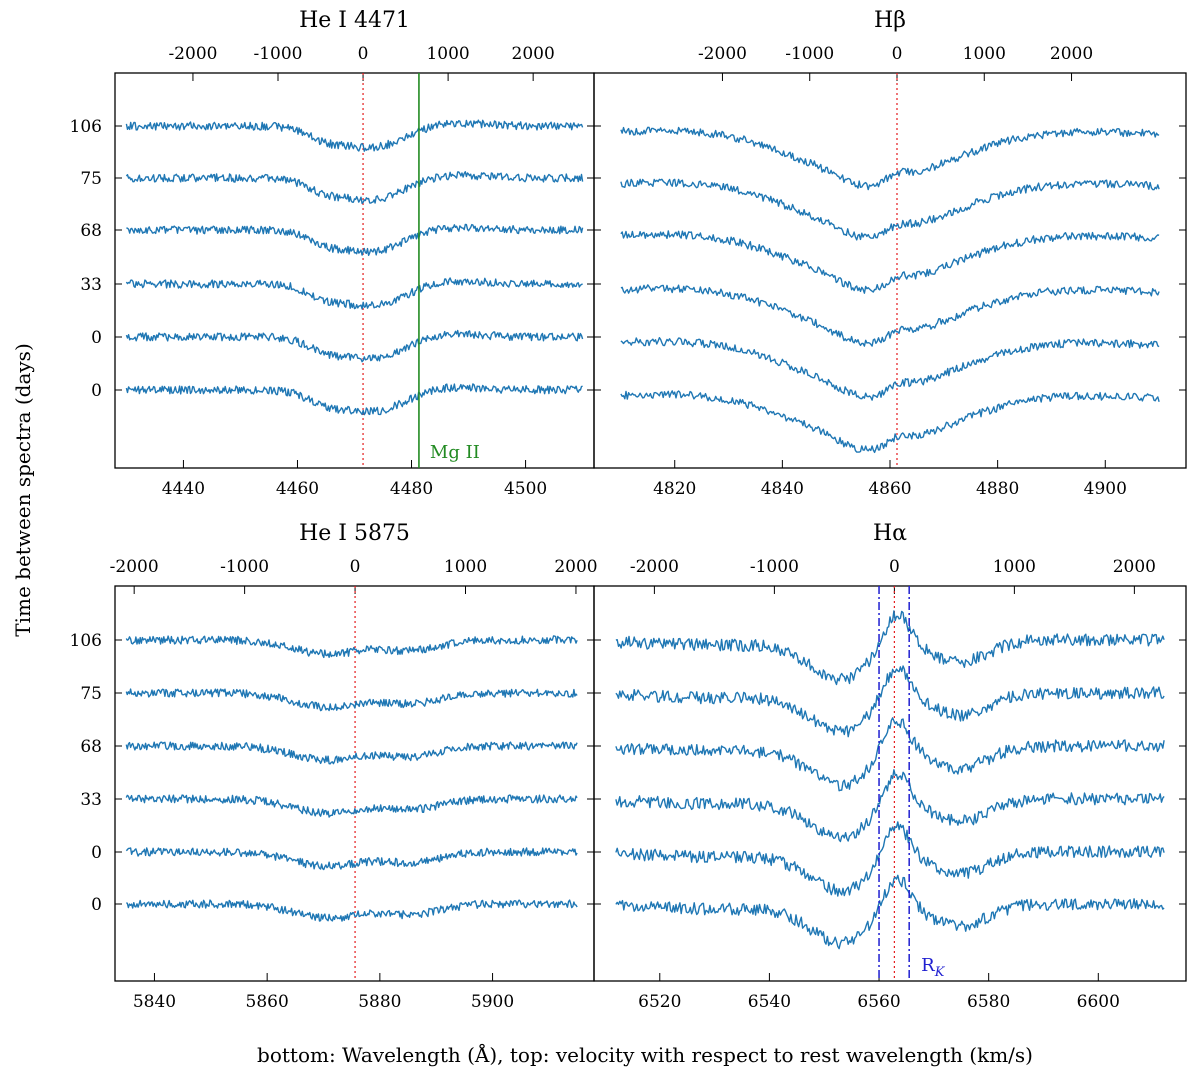 This screenshot has height=1075, width=1200. I want to click on x-tick-label: 6540, so click(769, 1002).